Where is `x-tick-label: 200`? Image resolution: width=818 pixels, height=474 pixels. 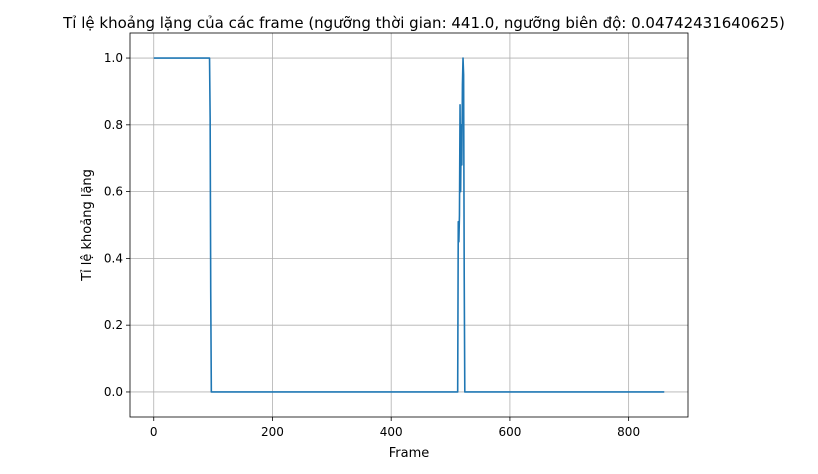
x-tick-label: 200 is located at coordinates (272, 432).